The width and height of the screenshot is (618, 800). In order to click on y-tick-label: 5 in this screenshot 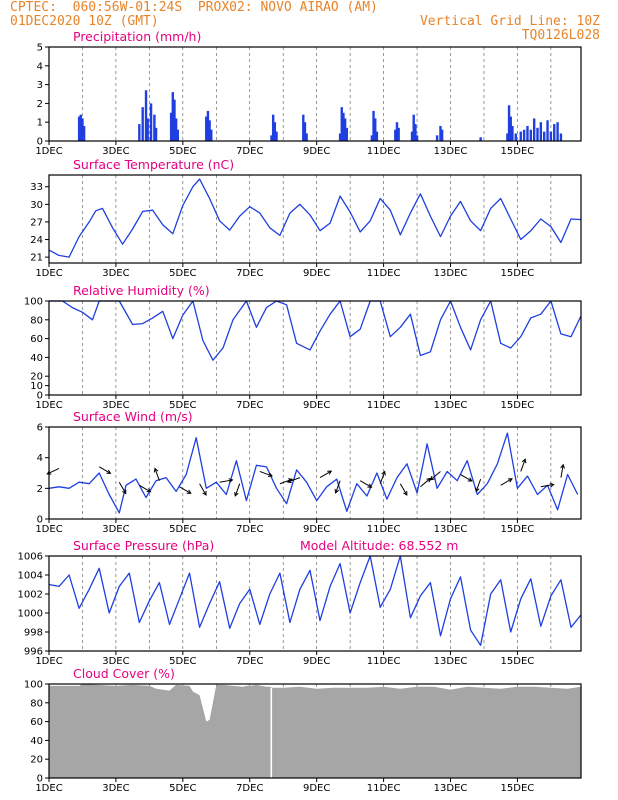, I will do `click(40, 48)`.